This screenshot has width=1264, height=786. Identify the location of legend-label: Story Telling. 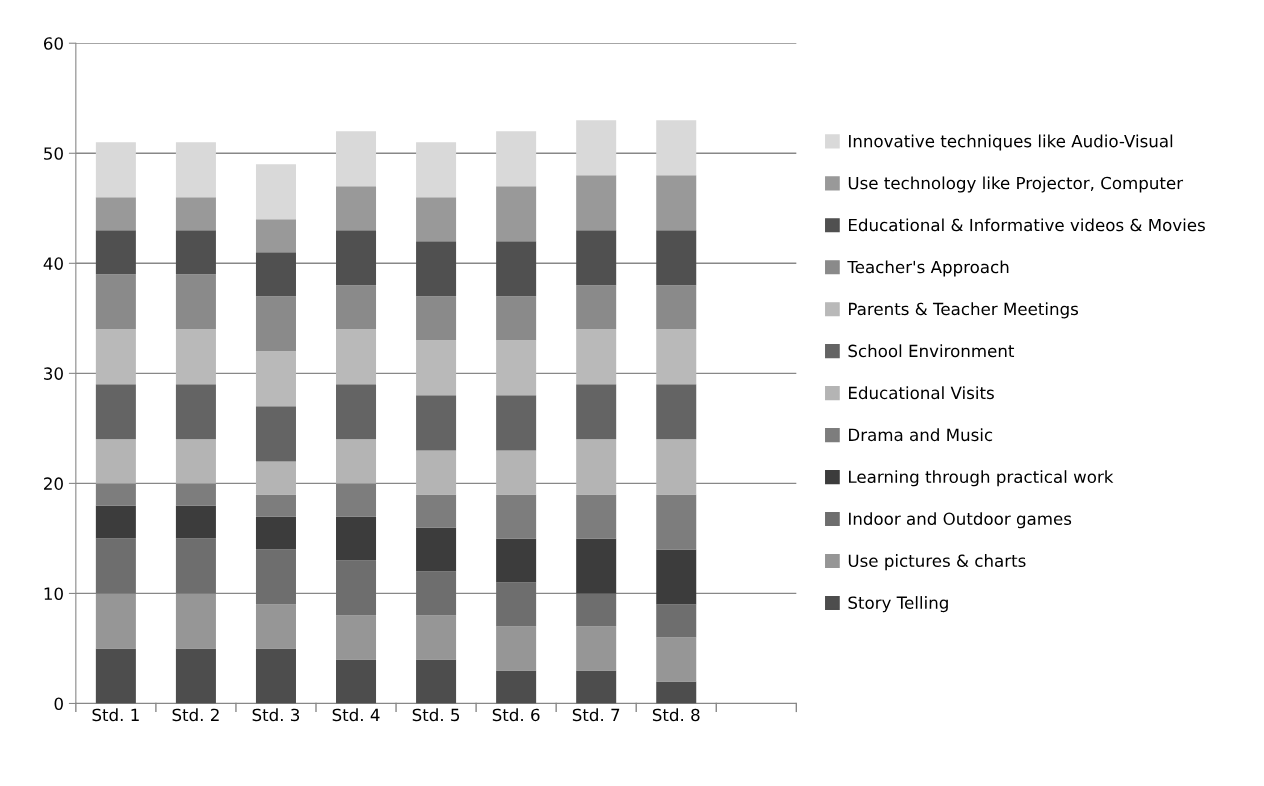
(898, 604).